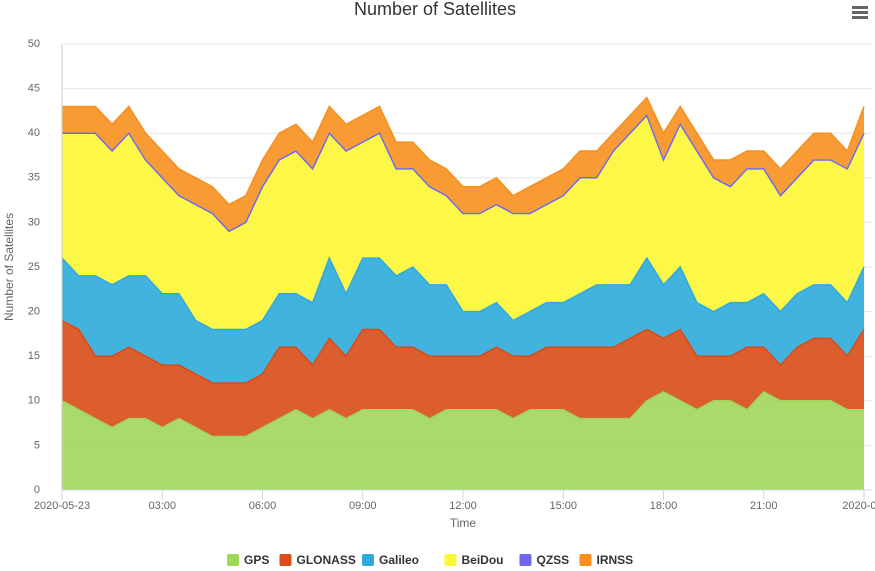 The height and width of the screenshot is (571, 875). I want to click on y-axis-title: Number of Satellites, so click(9, 267).